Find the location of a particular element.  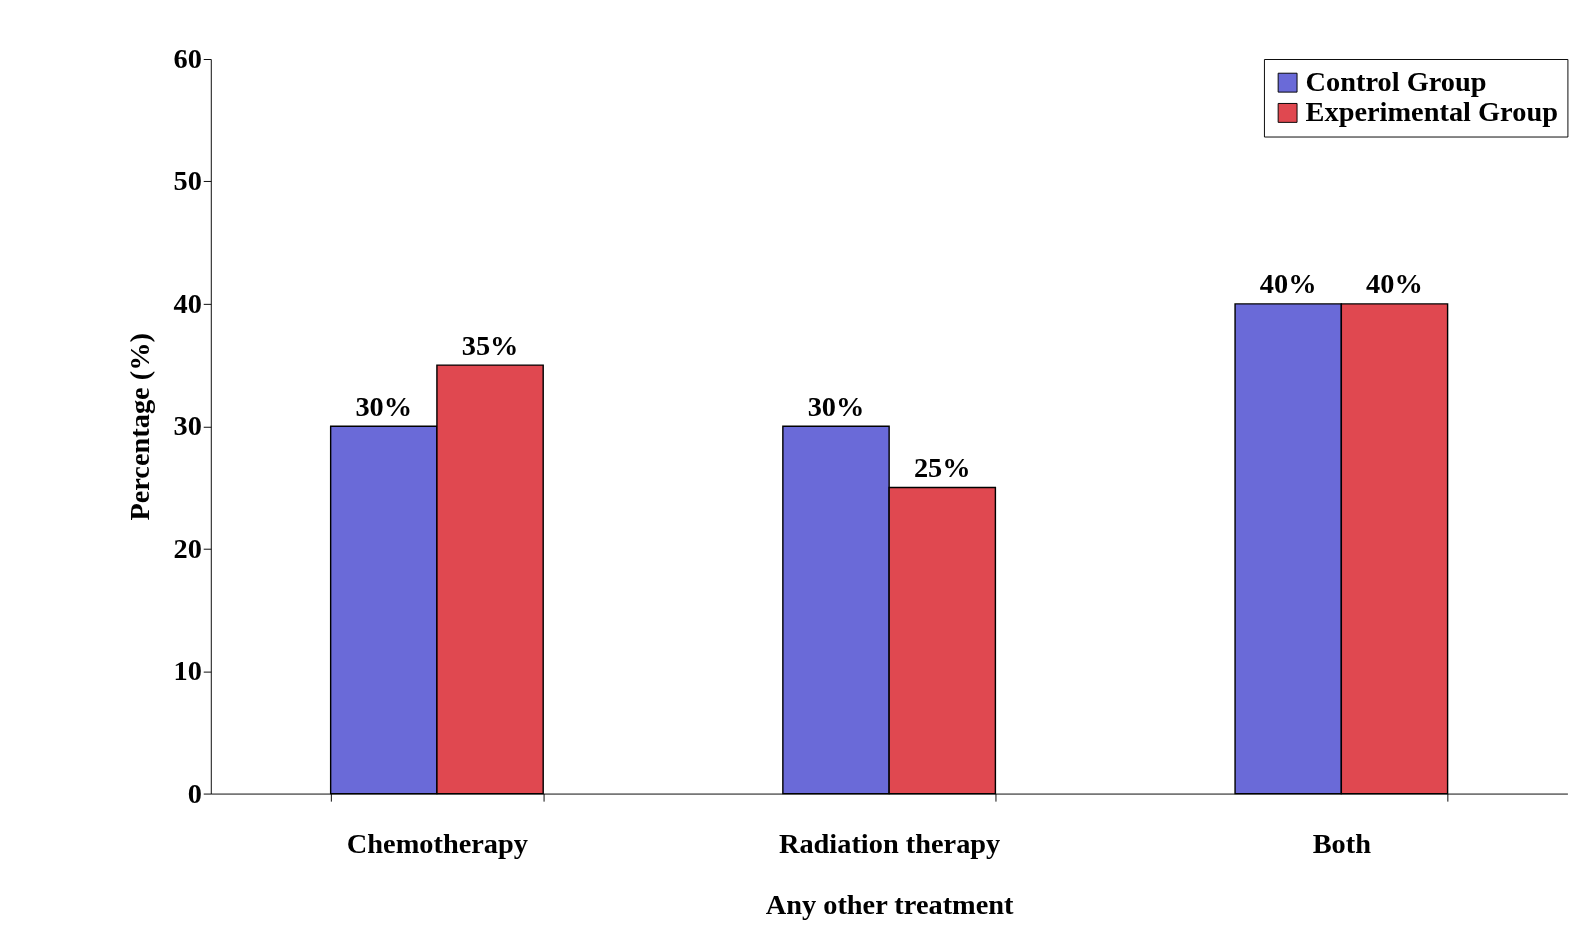

legend-label: Experimental Group is located at coordinates (1431, 112).